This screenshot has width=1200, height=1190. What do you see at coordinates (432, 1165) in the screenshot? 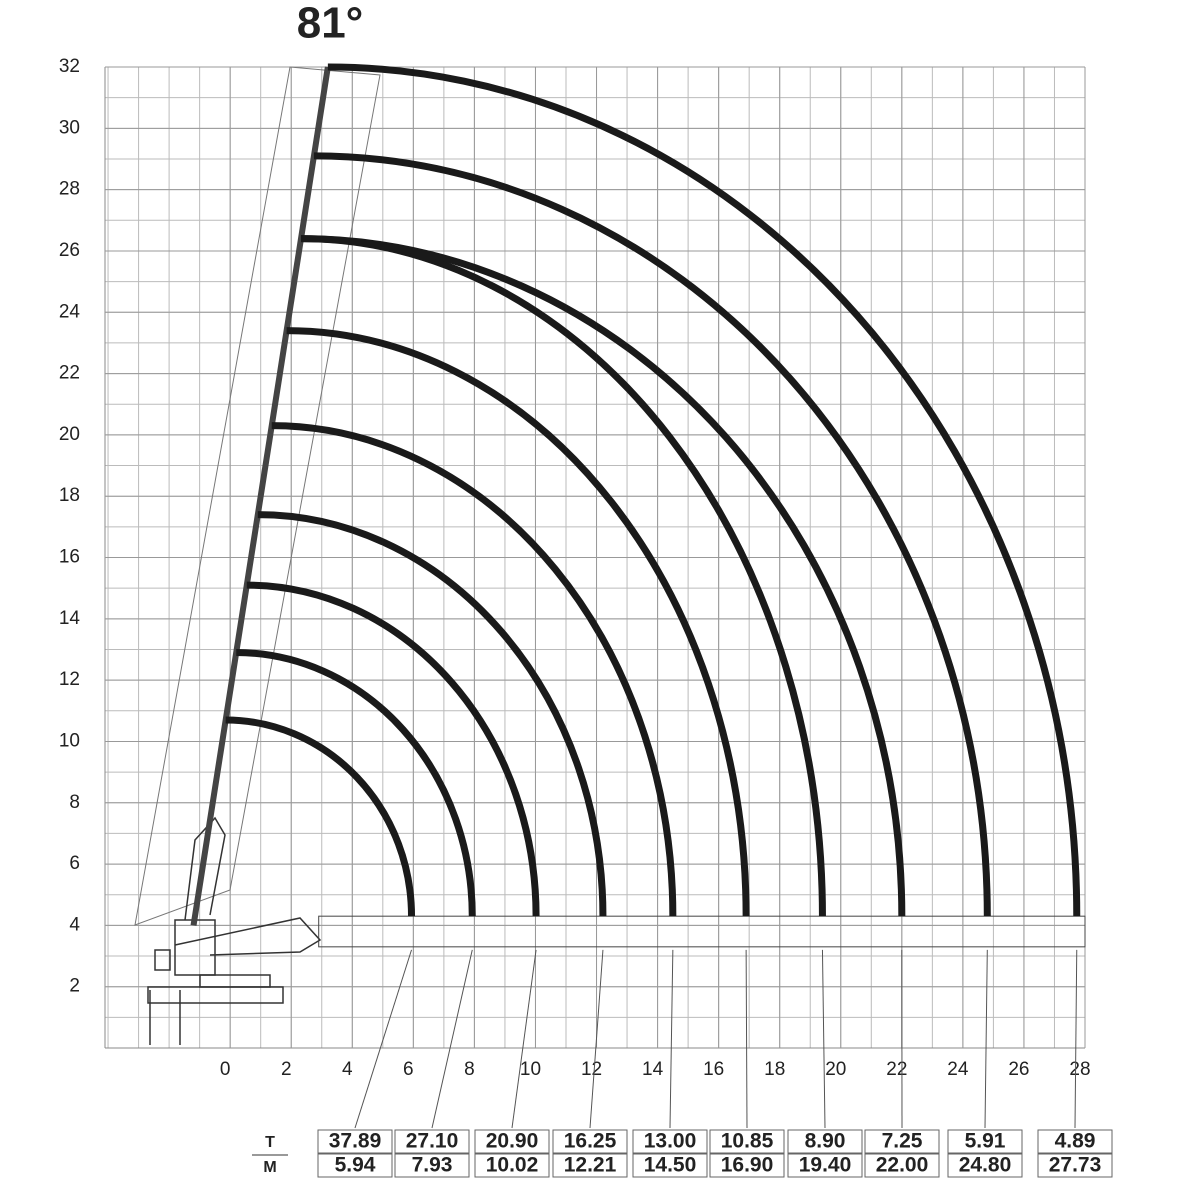
I see `value-label: 7.93` at bounding box center [432, 1165].